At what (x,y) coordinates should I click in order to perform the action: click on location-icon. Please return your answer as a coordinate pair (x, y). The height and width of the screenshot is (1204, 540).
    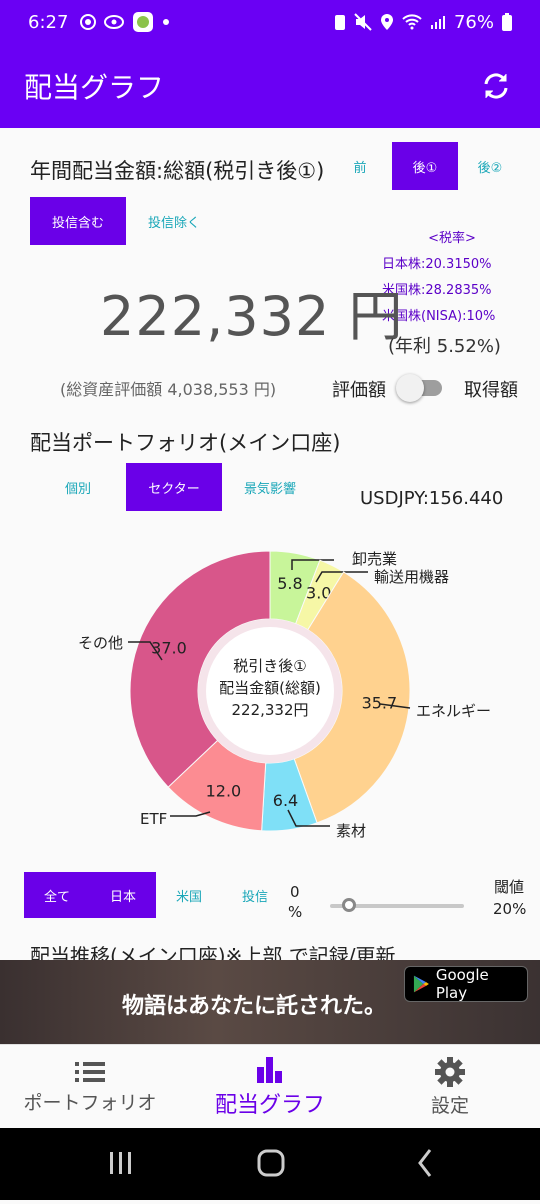
    Looking at the image, I should click on (386, 22).